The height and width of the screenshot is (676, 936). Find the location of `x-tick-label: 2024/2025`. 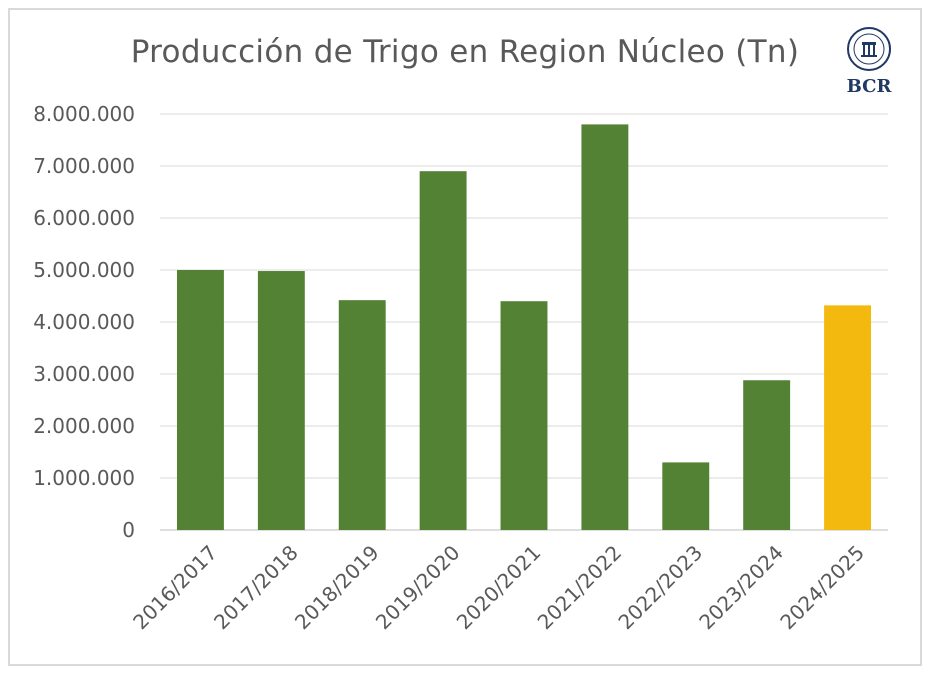

x-tick-label: 2024/2025 is located at coordinates (822, 587).